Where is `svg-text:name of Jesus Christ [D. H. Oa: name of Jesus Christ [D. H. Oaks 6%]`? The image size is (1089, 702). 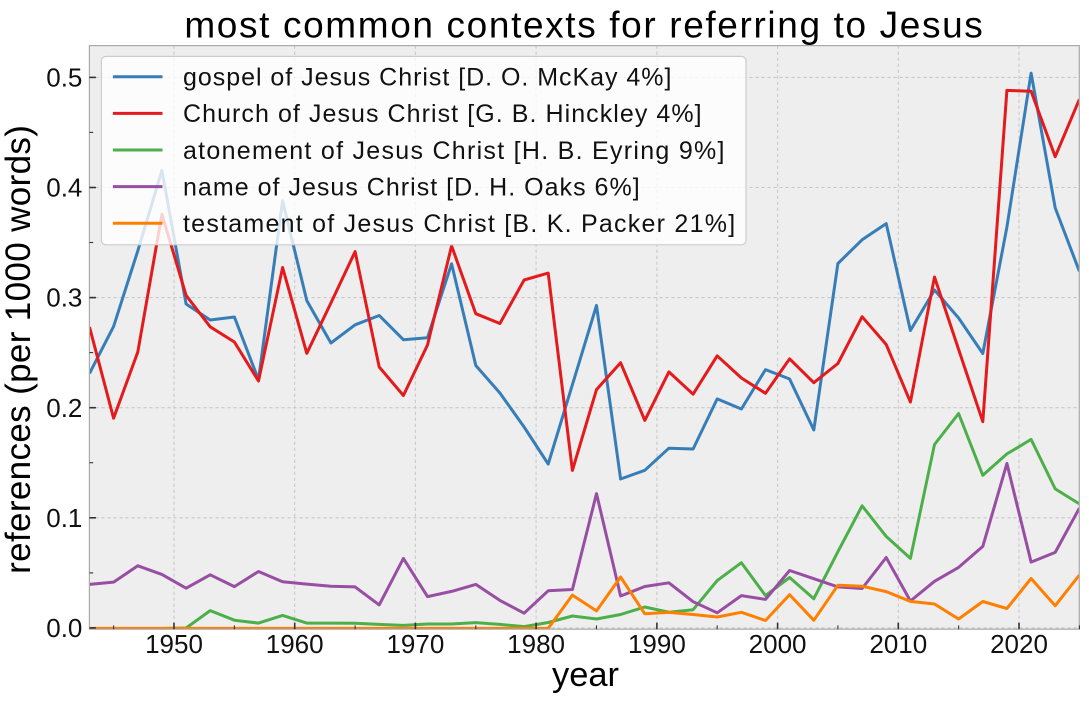
svg-text:name of Jesus Christ [D. H. Oa: name of Jesus Christ [D. H. Oaks 6%] is located at coordinates (412, 187).